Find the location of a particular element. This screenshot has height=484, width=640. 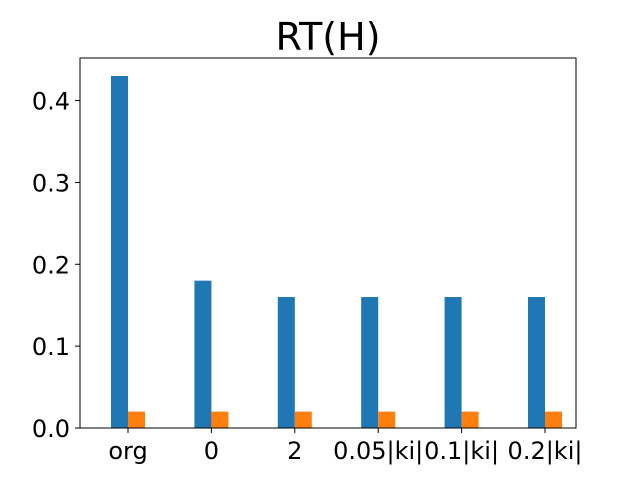

x-tick-label: 0.1|ki| is located at coordinates (461, 451).